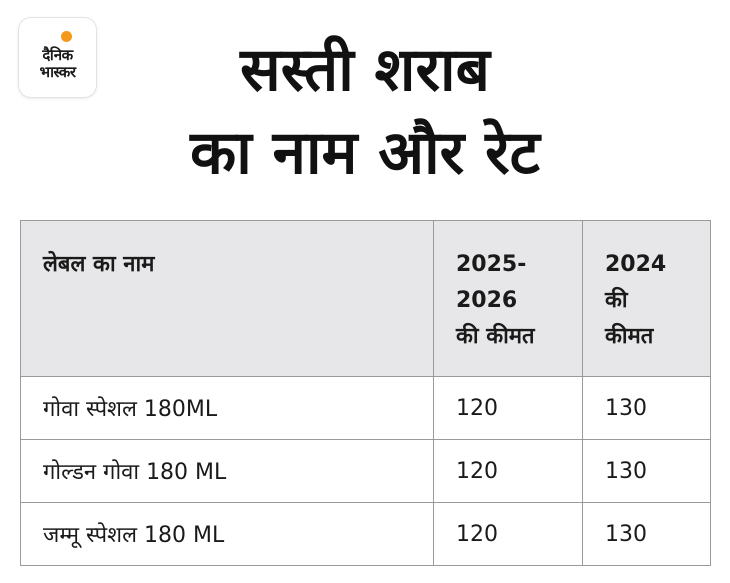  I want to click on table-row: गोल्डन गोवा 180 ML 120 130, so click(365, 471).